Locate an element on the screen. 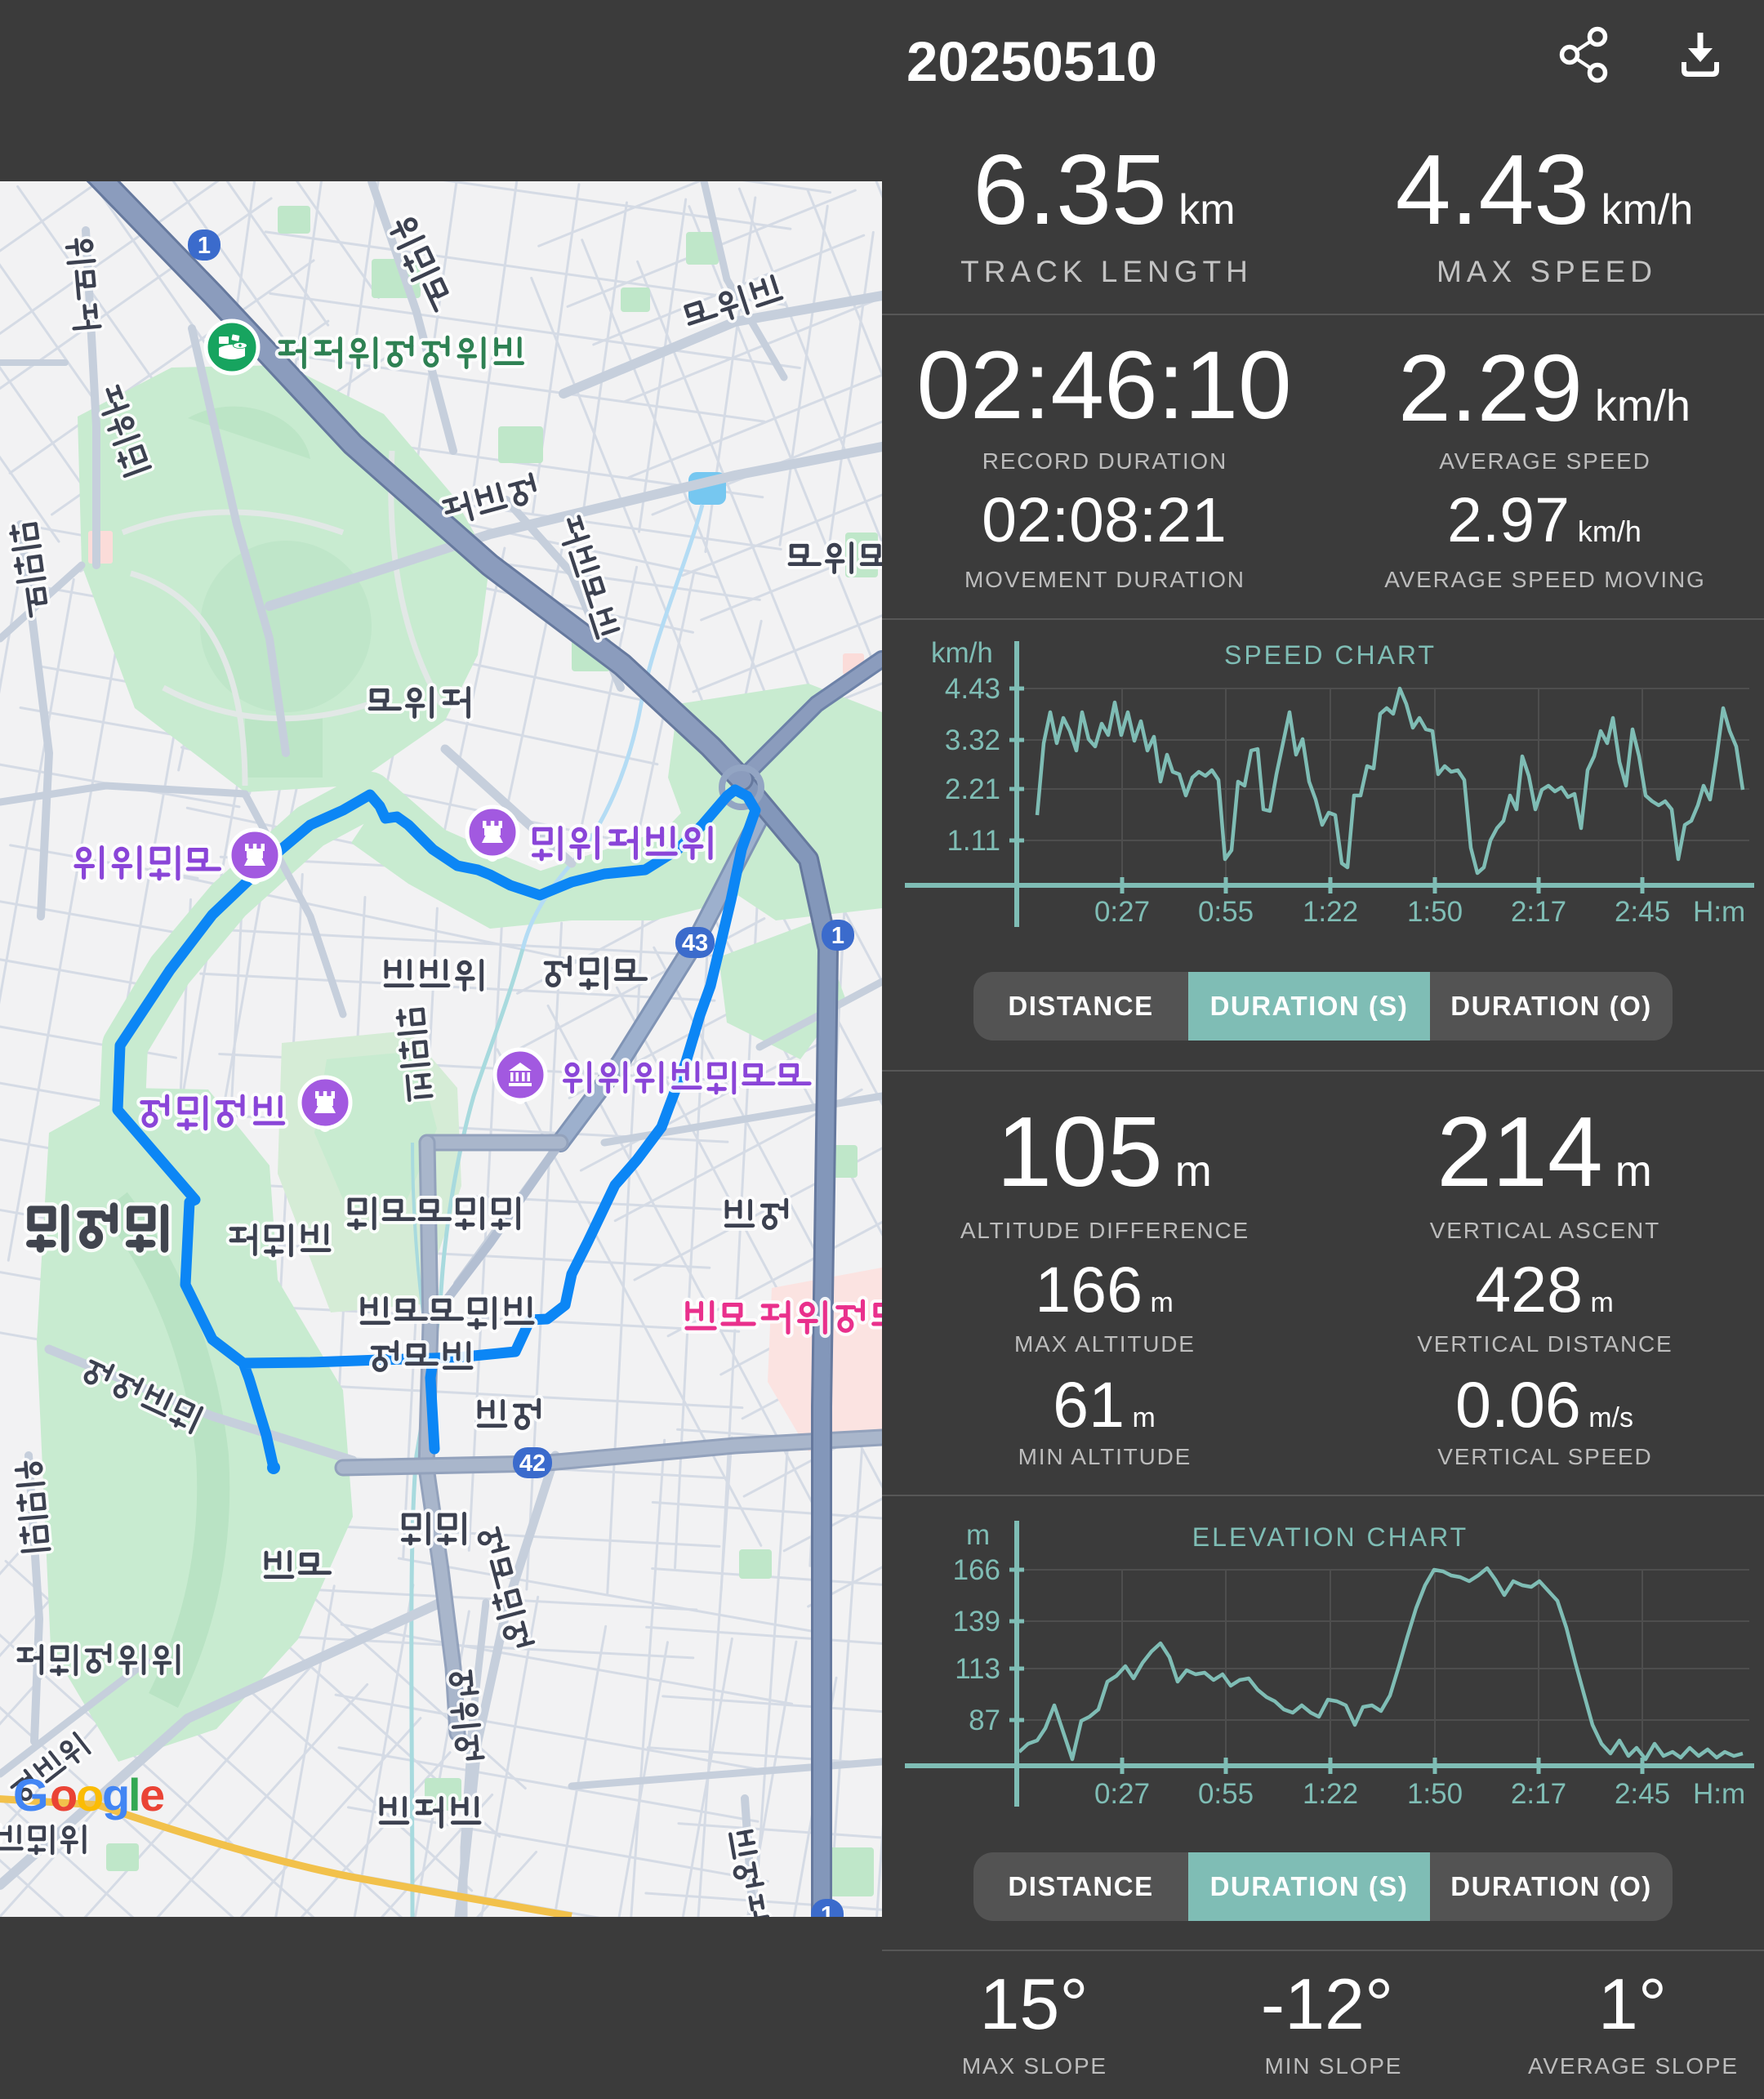 The image size is (1764, 2099). svg-text: 1.11 is located at coordinates (973, 841).